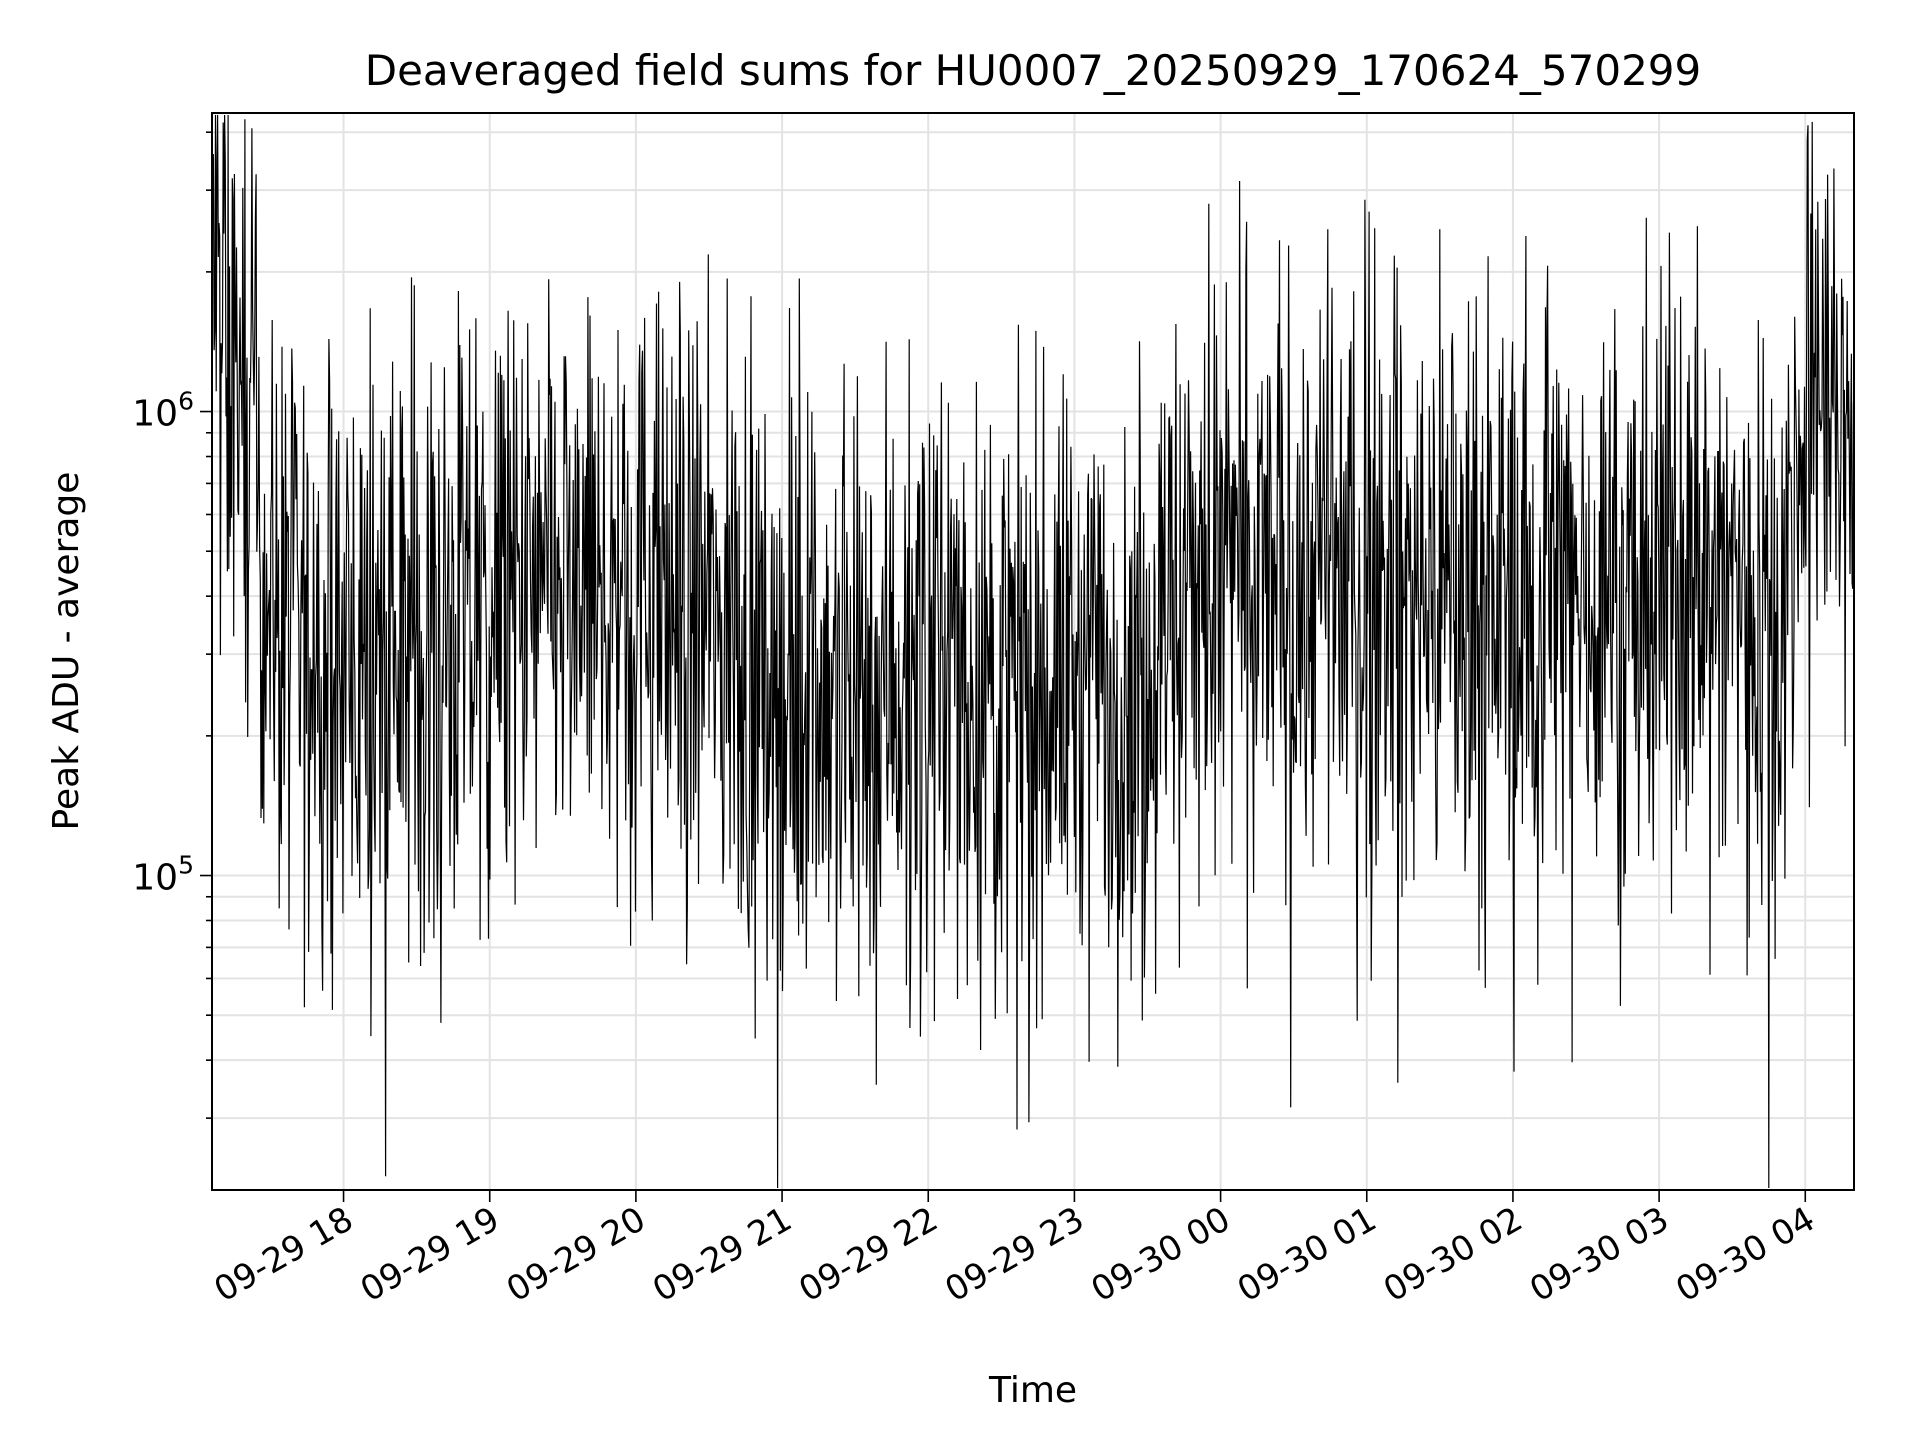 The width and height of the screenshot is (1920, 1440). I want to click on x-tick-label: 09-29 22, so click(868, 1254).